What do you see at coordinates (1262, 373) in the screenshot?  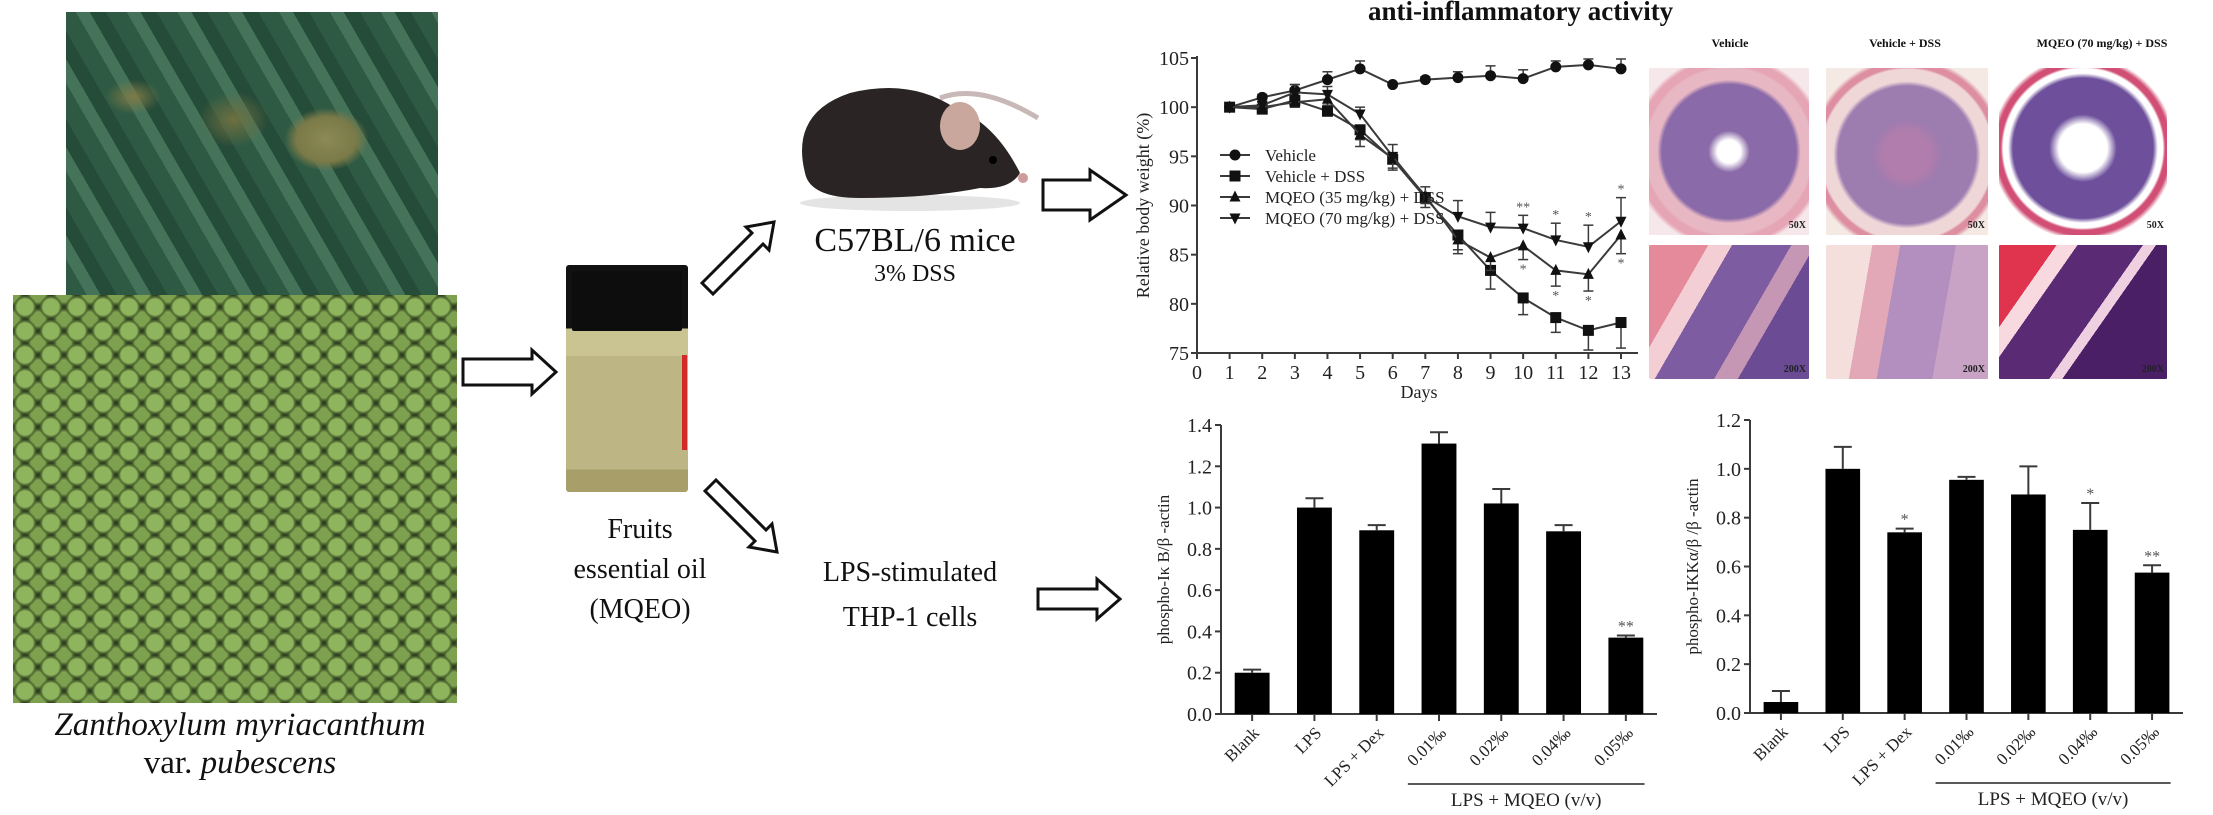 I see `x-tick-label: 2` at bounding box center [1262, 373].